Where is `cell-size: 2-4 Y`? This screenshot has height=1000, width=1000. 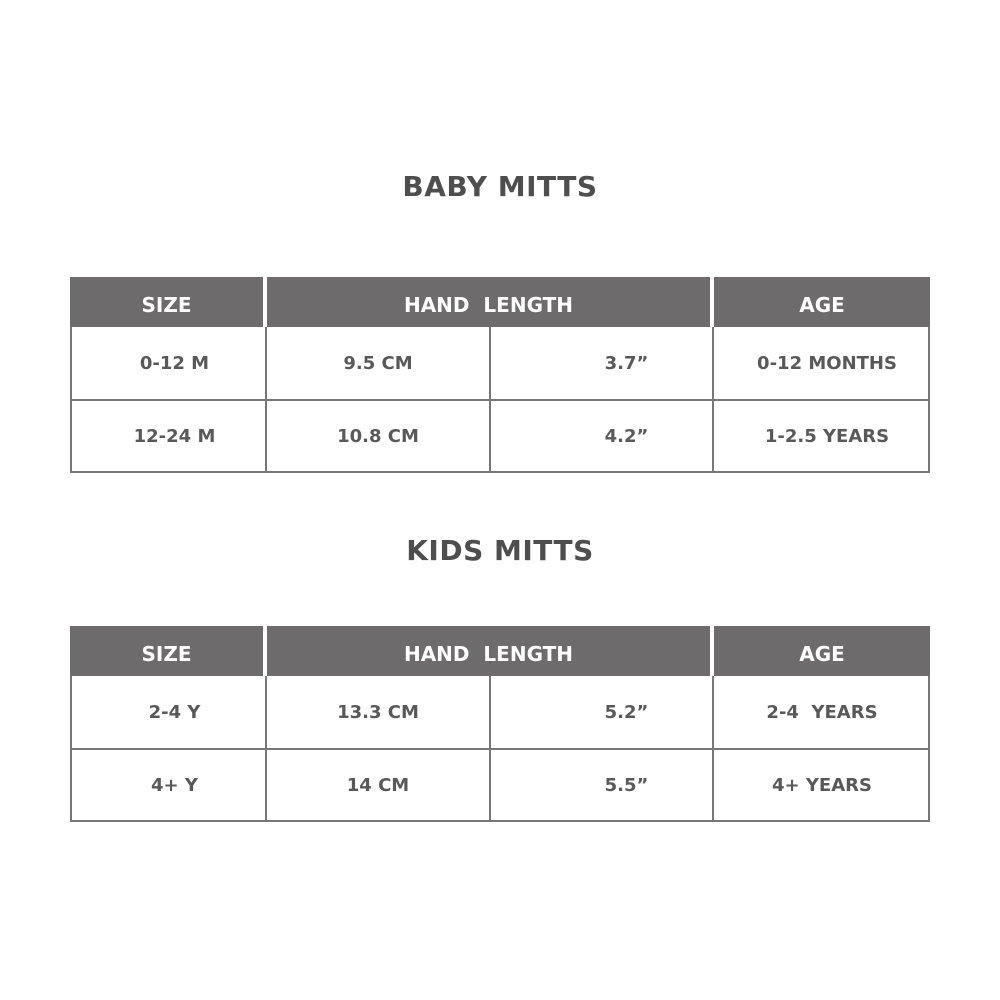
cell-size: 2-4 Y is located at coordinates (174, 712).